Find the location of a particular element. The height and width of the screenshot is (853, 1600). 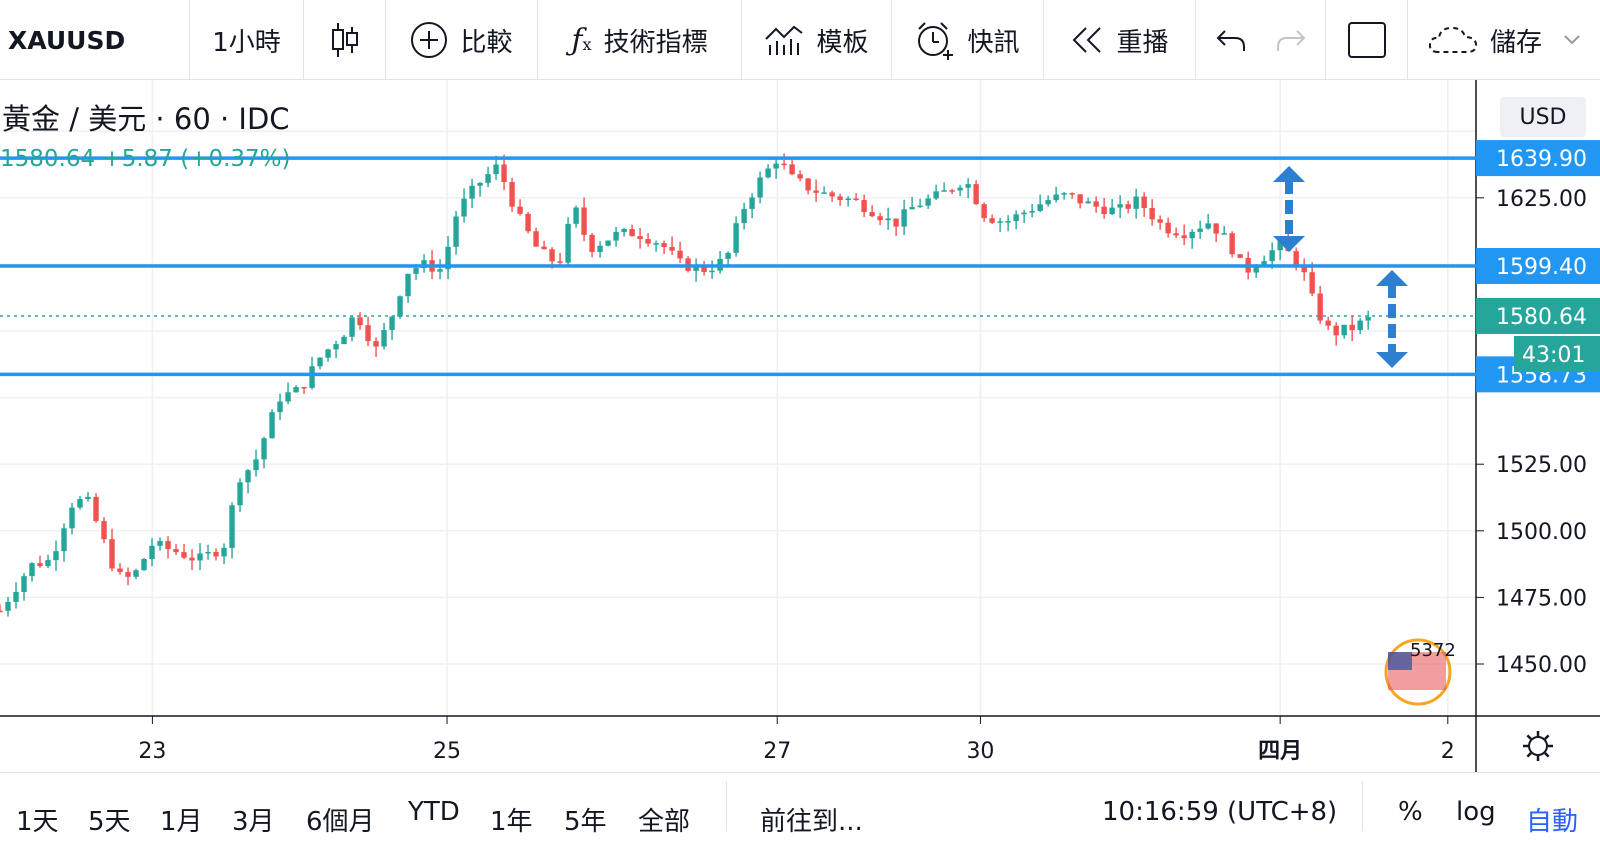

clock-timezone: 10:16:59 (UTC+8) is located at coordinates (1220, 812).